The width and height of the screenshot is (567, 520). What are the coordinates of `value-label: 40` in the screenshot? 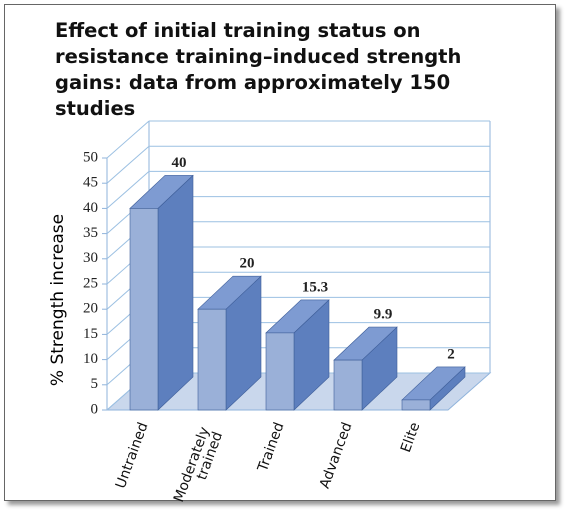 It's located at (179, 163).